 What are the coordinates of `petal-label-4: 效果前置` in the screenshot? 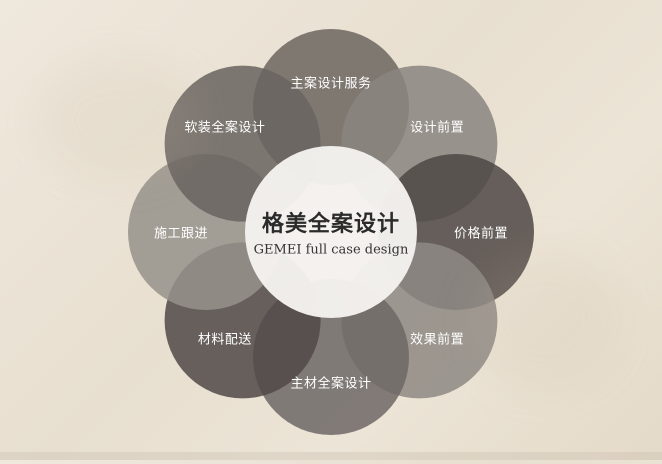 It's located at (437, 340).